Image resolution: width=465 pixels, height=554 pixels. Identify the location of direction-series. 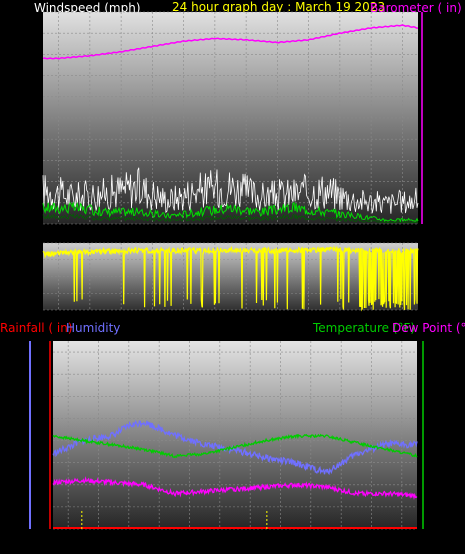
(230, 278).